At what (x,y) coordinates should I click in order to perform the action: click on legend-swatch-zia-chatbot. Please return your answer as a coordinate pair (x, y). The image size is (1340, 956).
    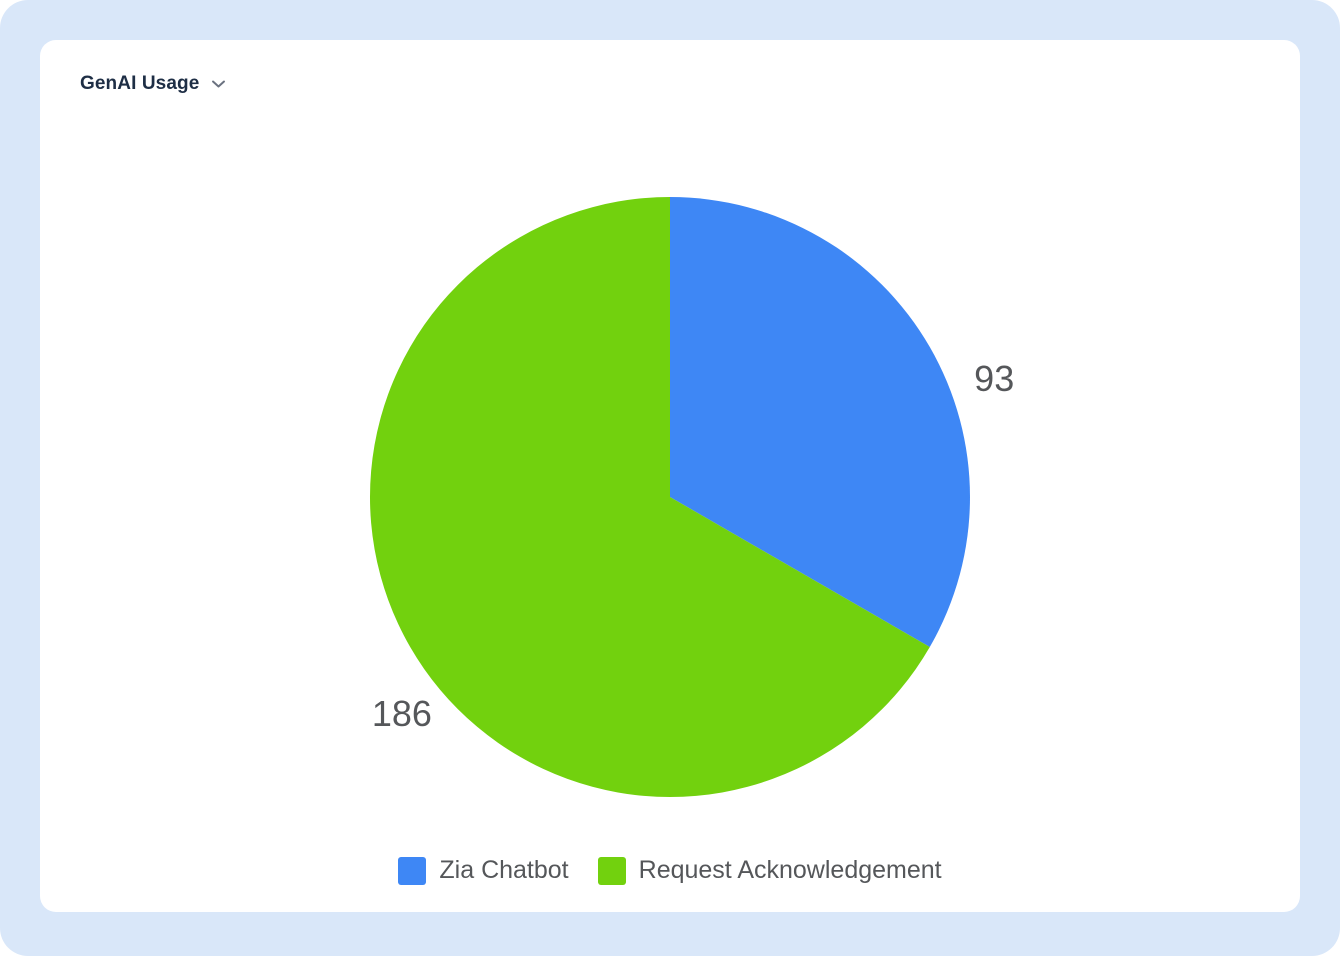
    Looking at the image, I should click on (412, 870).